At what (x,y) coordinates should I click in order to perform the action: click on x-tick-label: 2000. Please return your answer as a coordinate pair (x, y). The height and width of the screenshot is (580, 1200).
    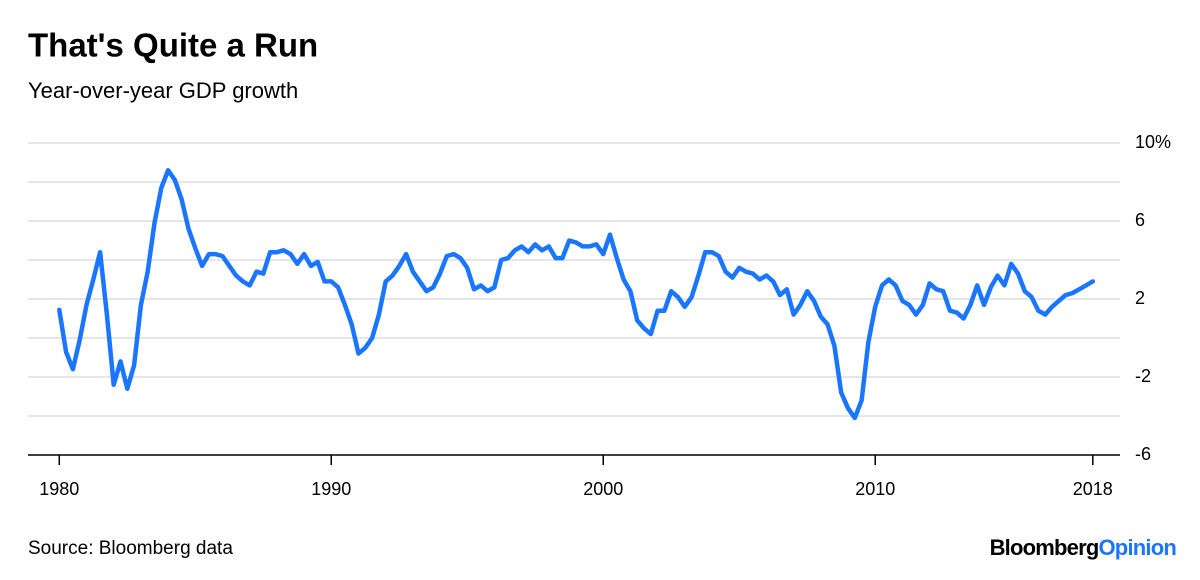
    Looking at the image, I should click on (603, 489).